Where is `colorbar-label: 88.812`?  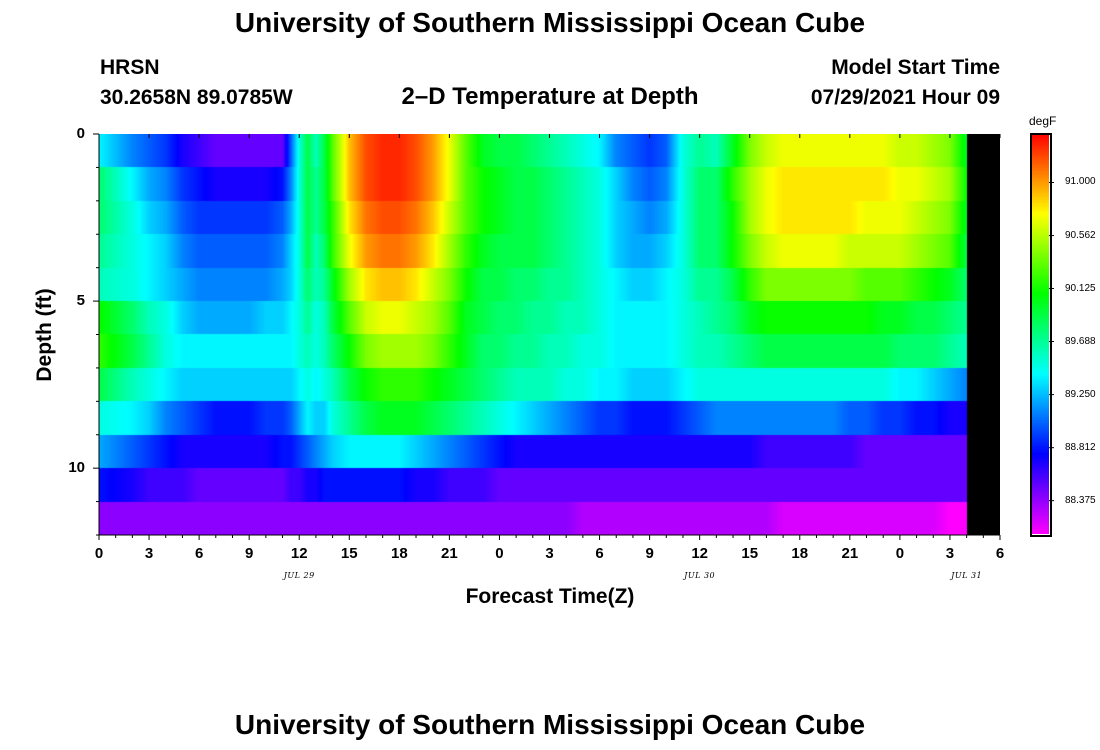 colorbar-label: 88.812 is located at coordinates (1080, 447).